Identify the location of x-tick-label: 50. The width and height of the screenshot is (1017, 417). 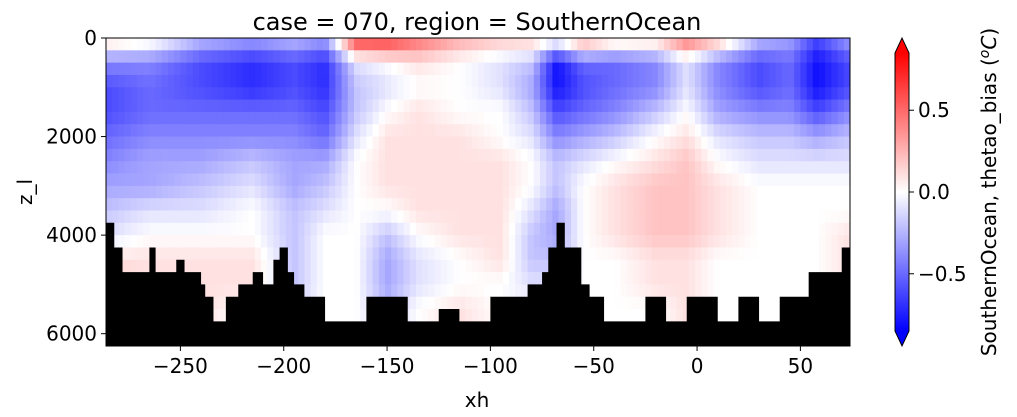
(800, 366).